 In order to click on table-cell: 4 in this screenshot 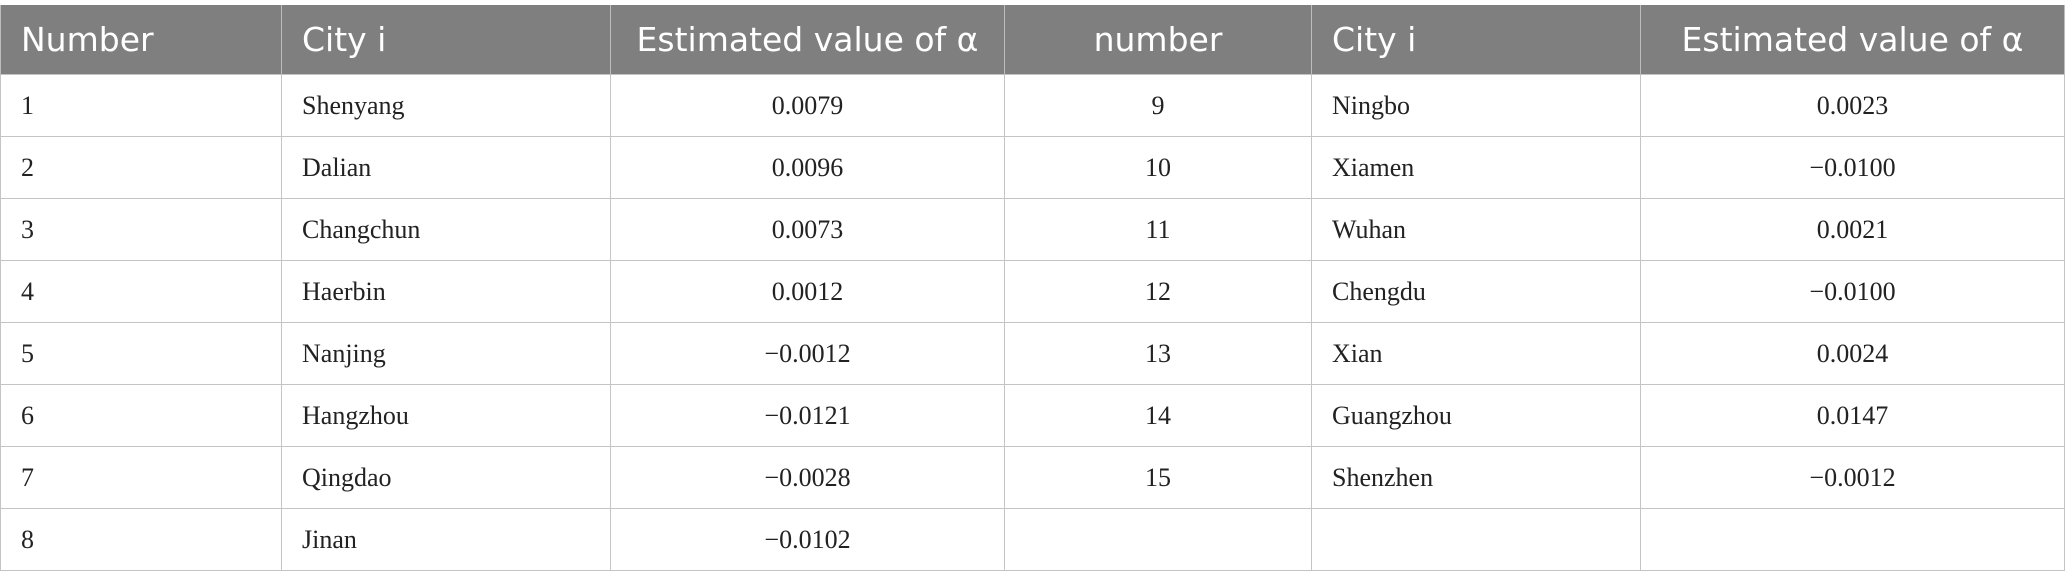, I will do `click(141, 291)`.